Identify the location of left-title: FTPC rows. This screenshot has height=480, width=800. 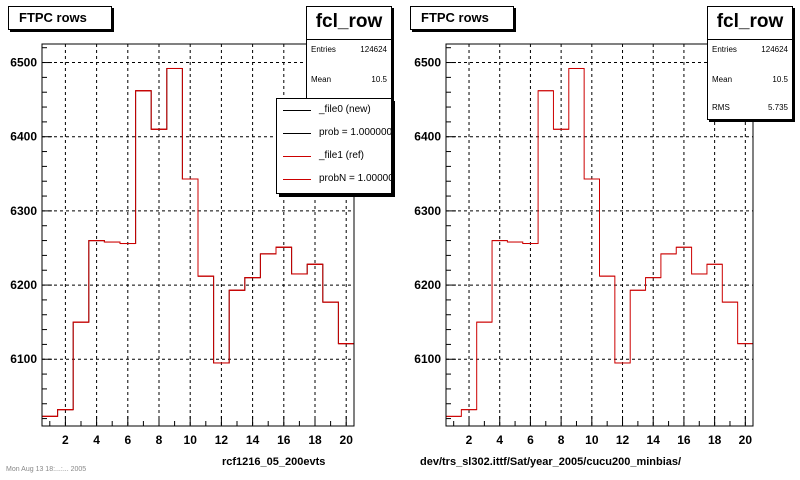
(53, 17).